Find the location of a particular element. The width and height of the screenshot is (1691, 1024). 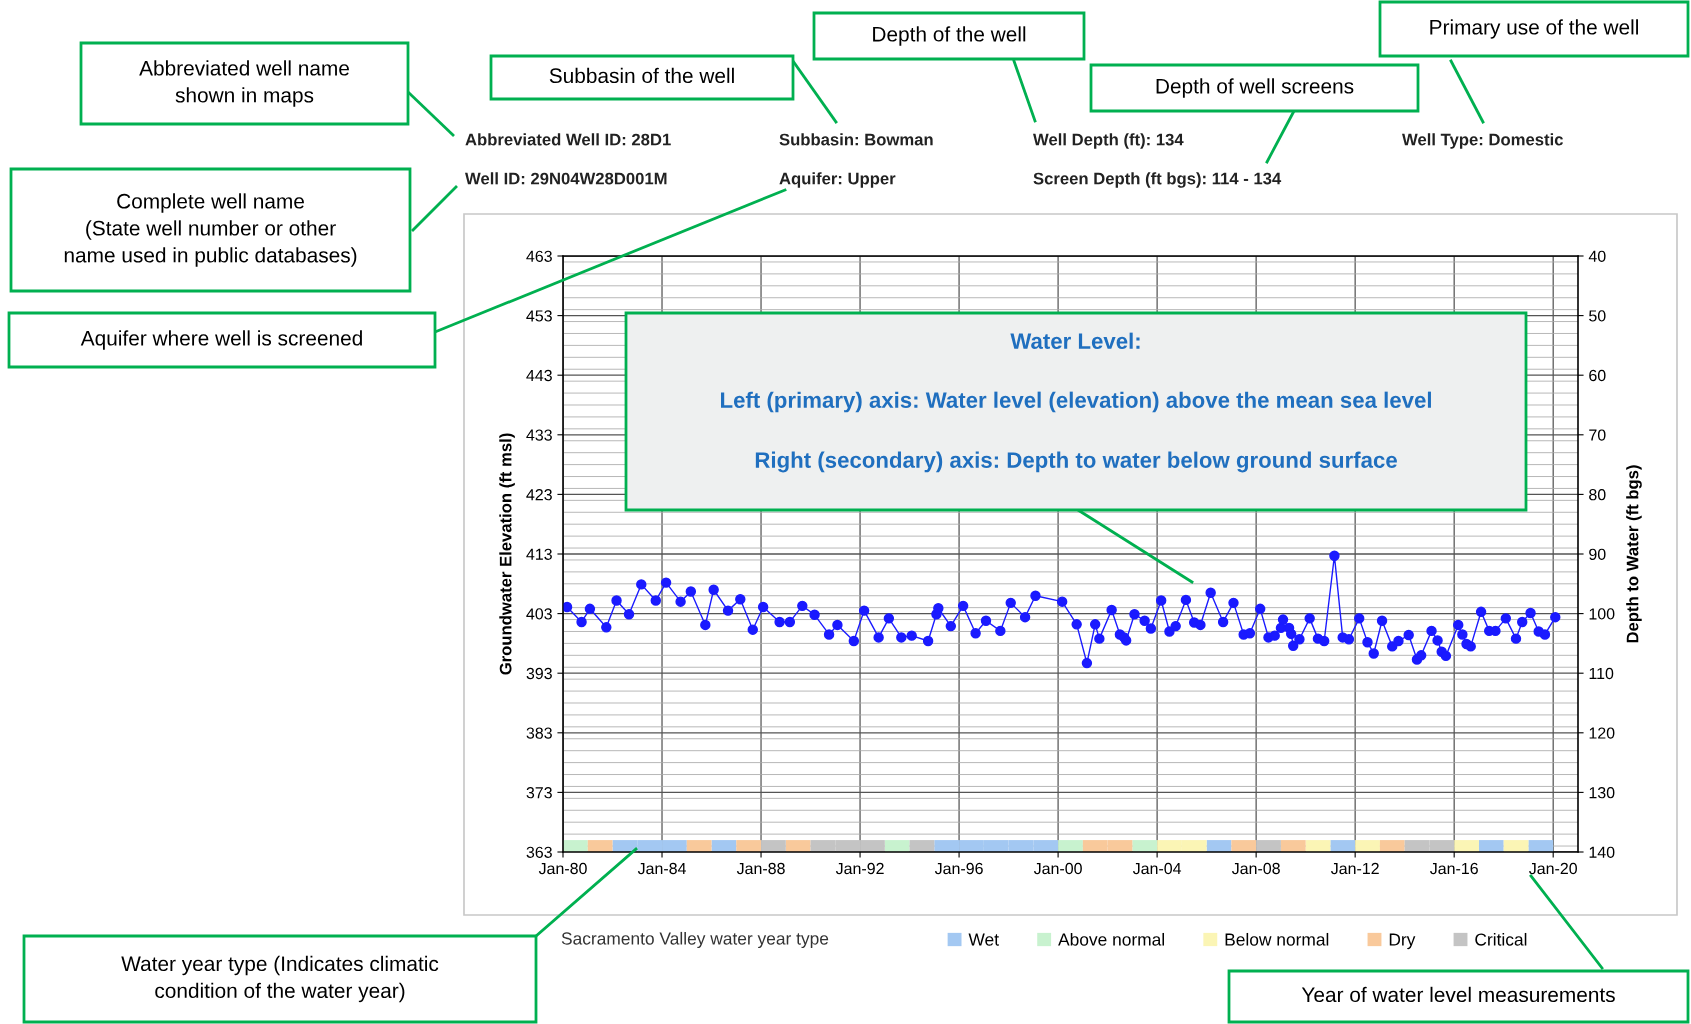

y-tick-label: 423 is located at coordinates (539, 495).